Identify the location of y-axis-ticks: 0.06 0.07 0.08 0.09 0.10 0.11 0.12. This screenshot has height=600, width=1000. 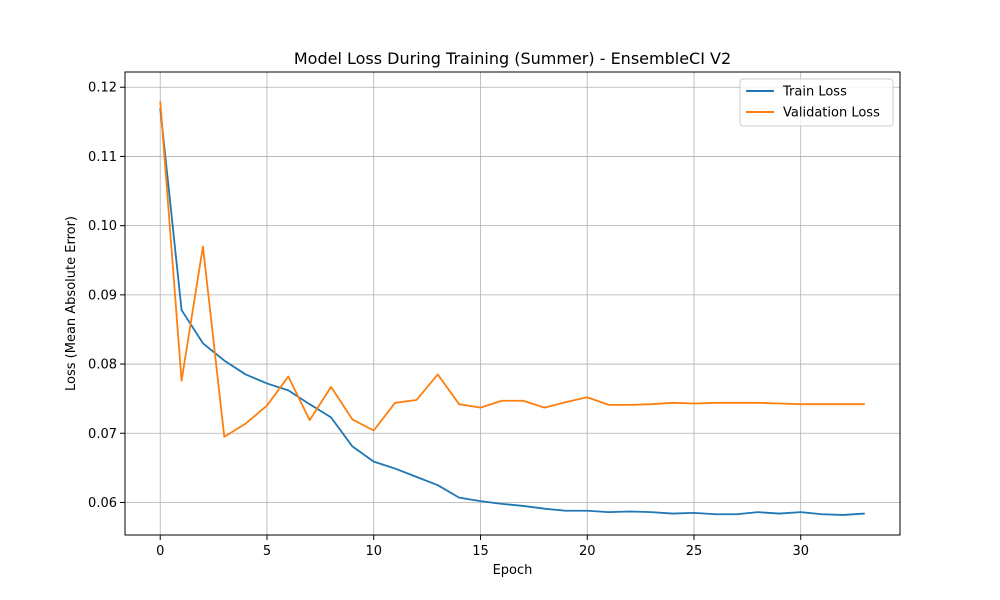
(106, 296).